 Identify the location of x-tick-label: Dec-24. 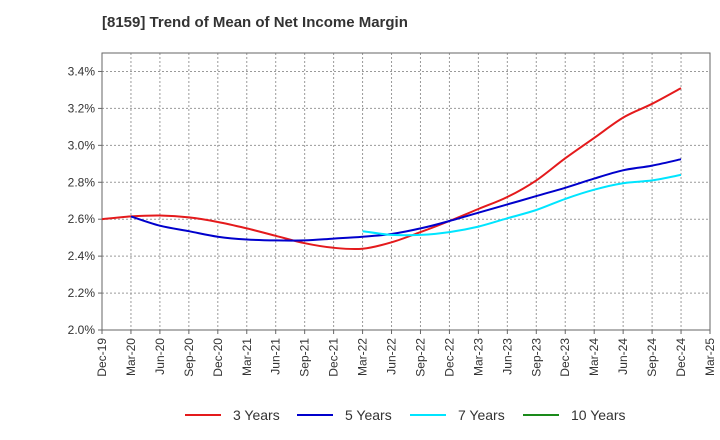
(681, 357).